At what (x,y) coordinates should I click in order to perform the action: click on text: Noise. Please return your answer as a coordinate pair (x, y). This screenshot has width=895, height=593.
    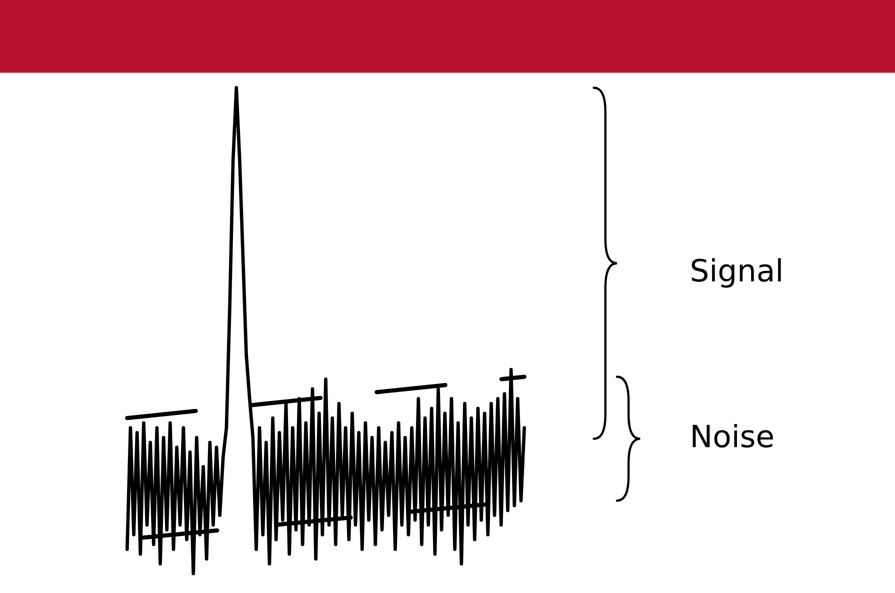
    Looking at the image, I should click on (732, 436).